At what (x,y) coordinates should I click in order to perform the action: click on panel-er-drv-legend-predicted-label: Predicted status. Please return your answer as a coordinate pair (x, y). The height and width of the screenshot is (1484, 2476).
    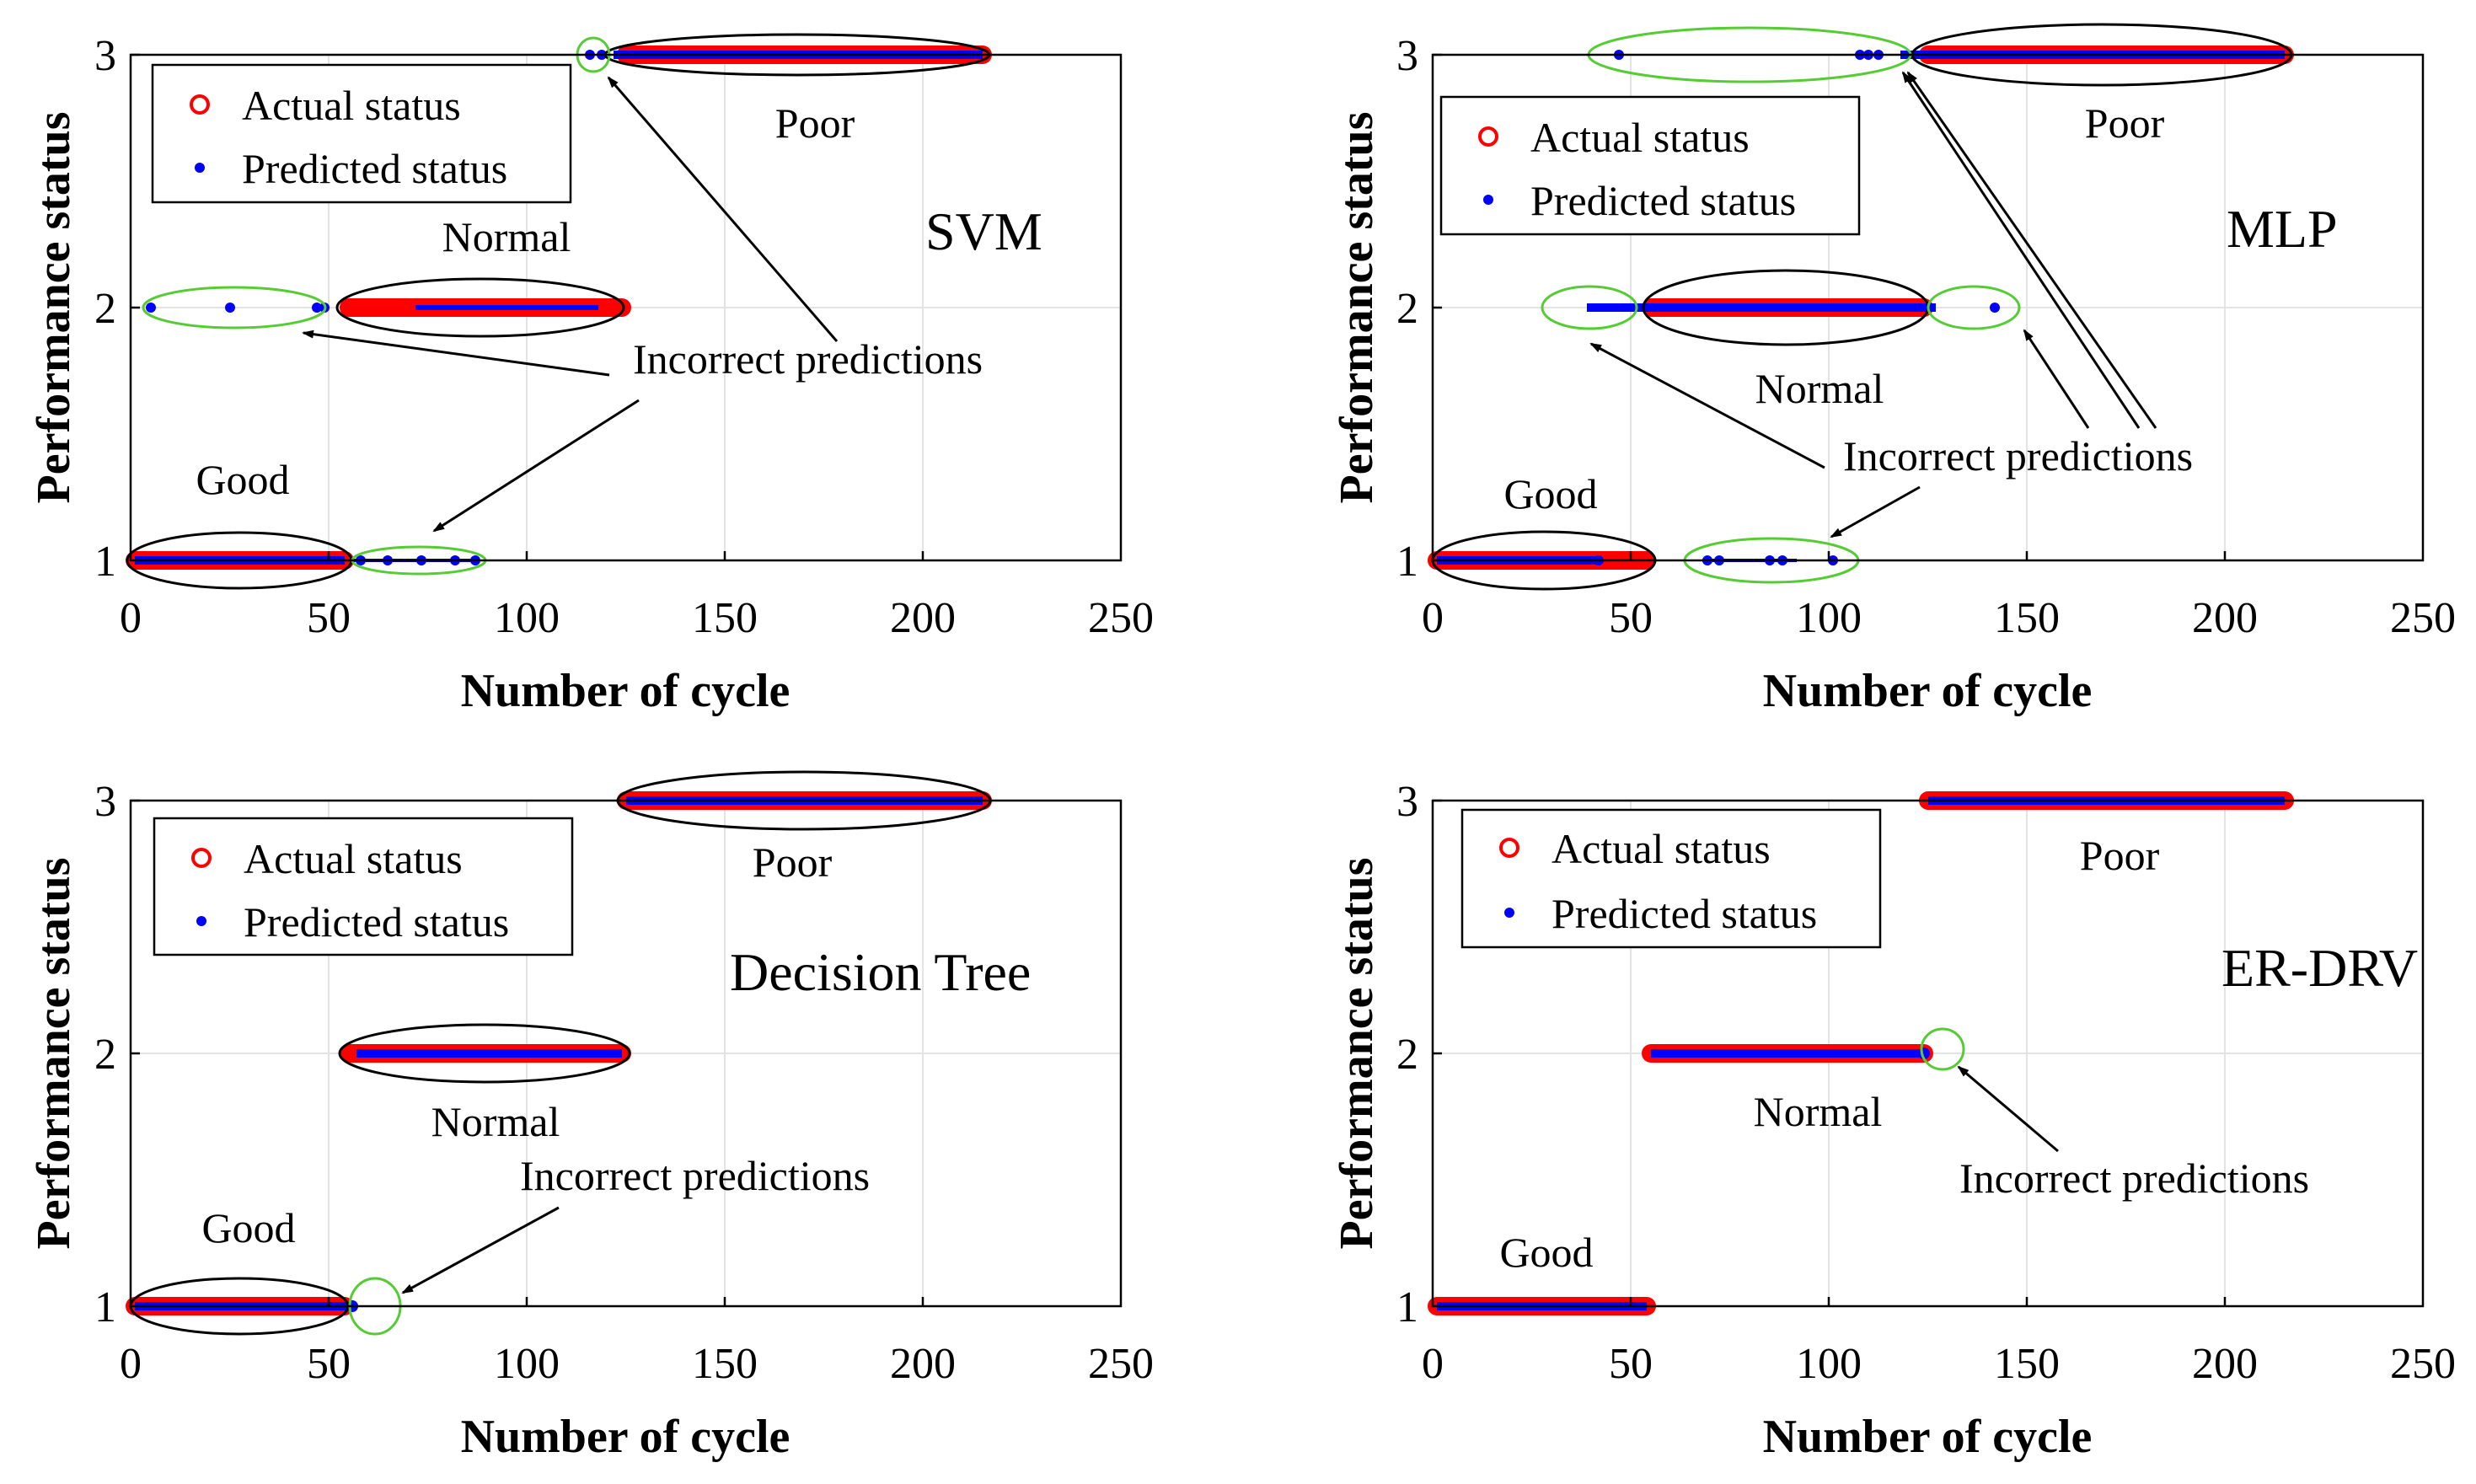
    Looking at the image, I should click on (1685, 913).